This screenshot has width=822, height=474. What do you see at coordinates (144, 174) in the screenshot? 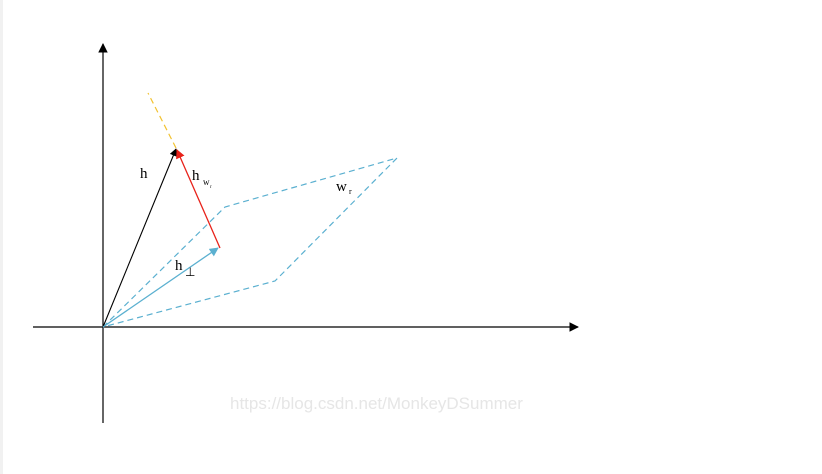
I see `label-h: h` at bounding box center [144, 174].